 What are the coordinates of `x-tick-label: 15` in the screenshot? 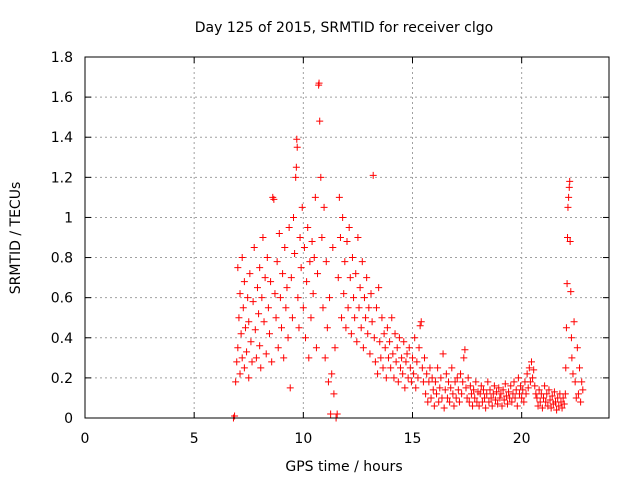 It's located at (413, 439).